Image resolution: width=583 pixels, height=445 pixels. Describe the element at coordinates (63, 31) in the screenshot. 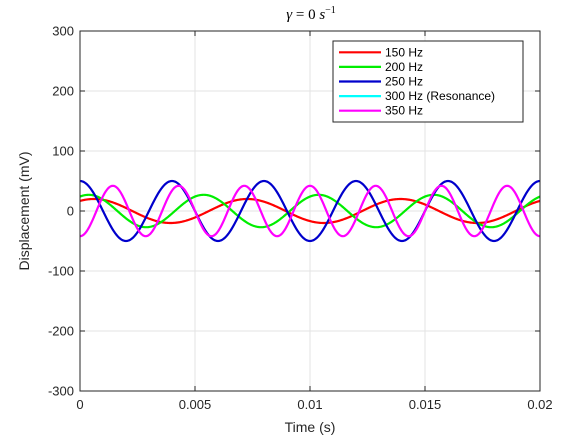

I see `y-tick-label: 300` at that location.